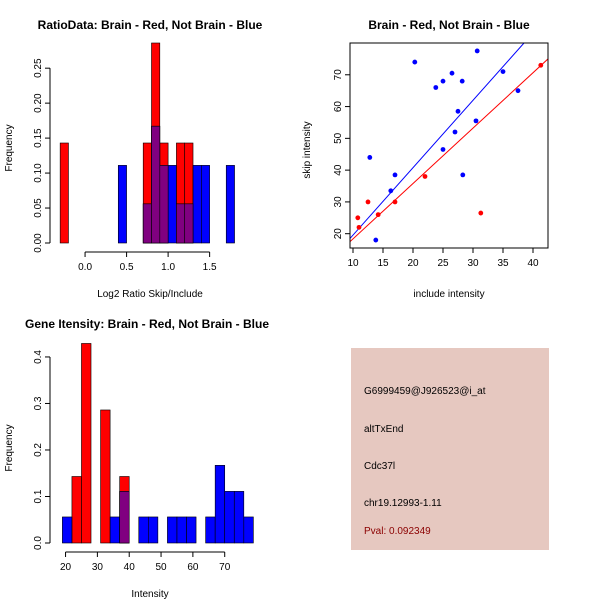 Image resolution: width=600 pixels, height=600 pixels. Describe the element at coordinates (338, 234) in the screenshot. I see `scatter-ytick-label: 20` at that location.